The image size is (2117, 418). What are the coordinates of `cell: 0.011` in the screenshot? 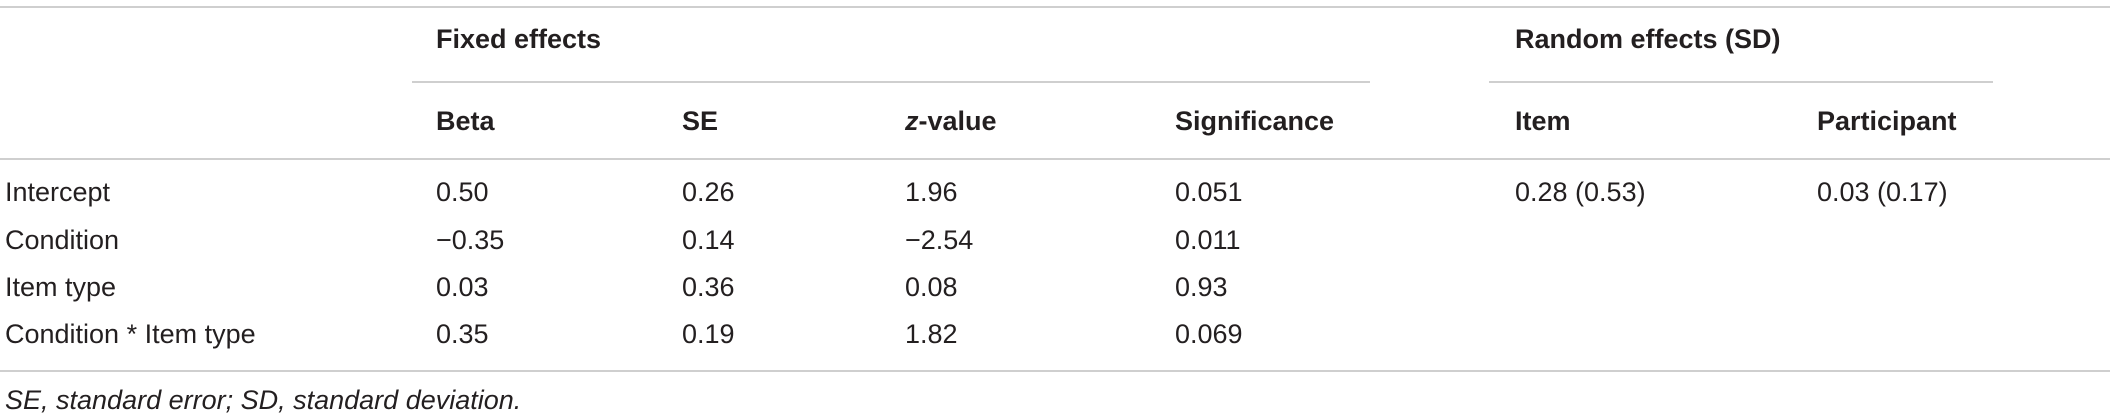 It's located at (1208, 240).